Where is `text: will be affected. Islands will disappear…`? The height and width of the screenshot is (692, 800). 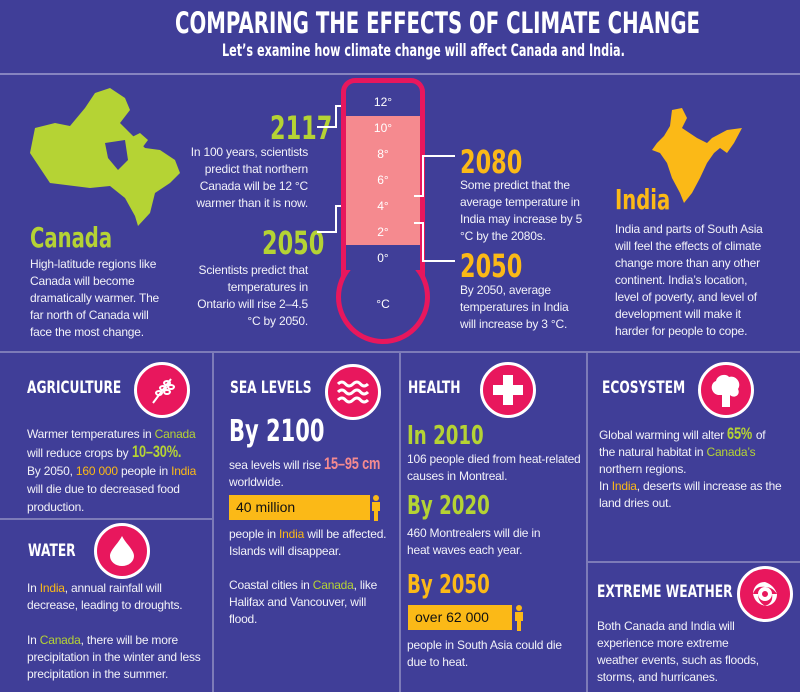 text: will be affected. Islands will disappear… is located at coordinates (308, 542).